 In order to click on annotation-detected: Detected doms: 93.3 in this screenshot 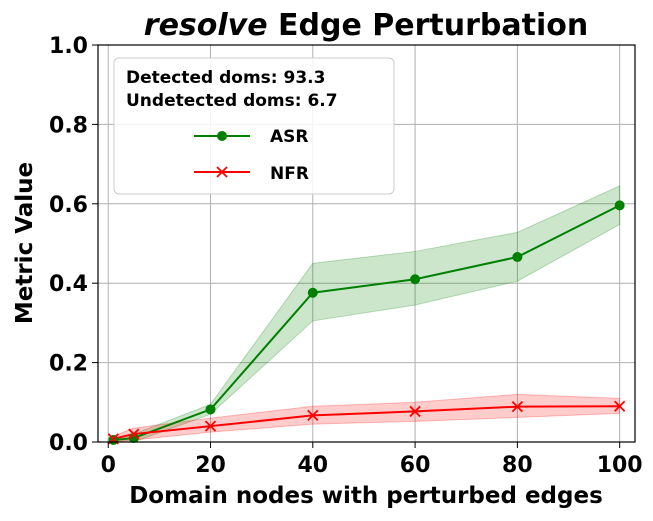, I will do `click(225, 78)`.